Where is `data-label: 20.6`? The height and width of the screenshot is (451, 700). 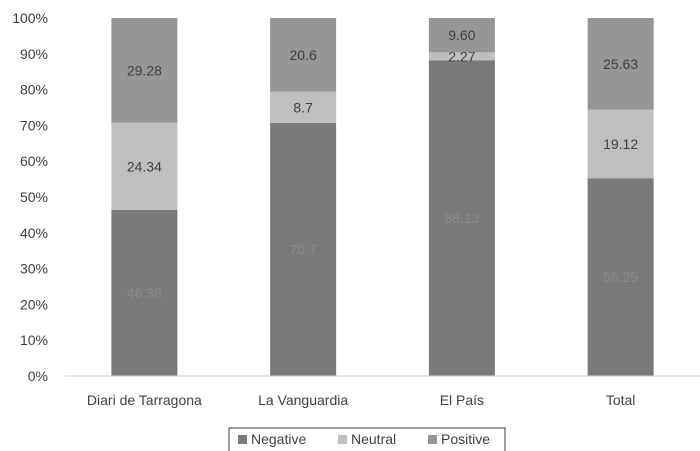 data-label: 20.6 is located at coordinates (303, 55).